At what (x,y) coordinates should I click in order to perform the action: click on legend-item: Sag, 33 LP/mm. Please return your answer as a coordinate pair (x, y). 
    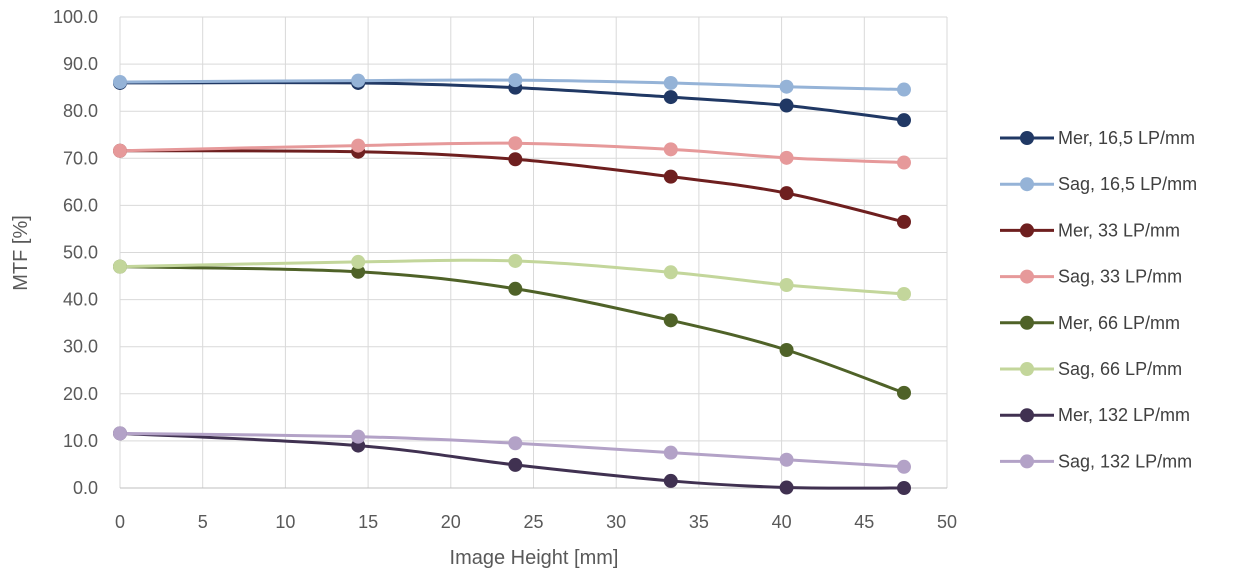
    Looking at the image, I should click on (1091, 277).